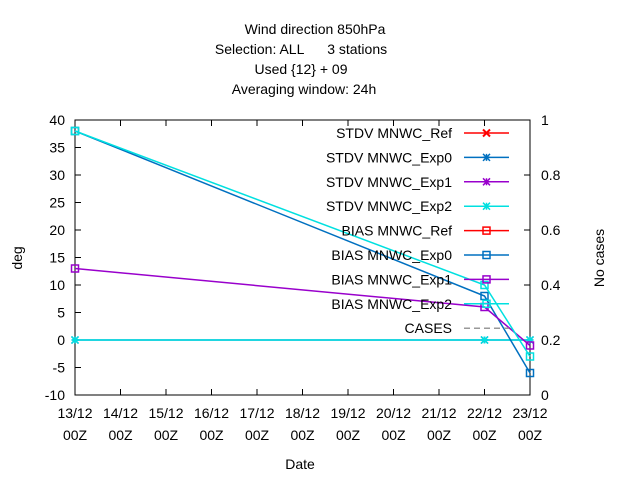  I want to click on x-tick-label: 22/12, so click(484, 413).